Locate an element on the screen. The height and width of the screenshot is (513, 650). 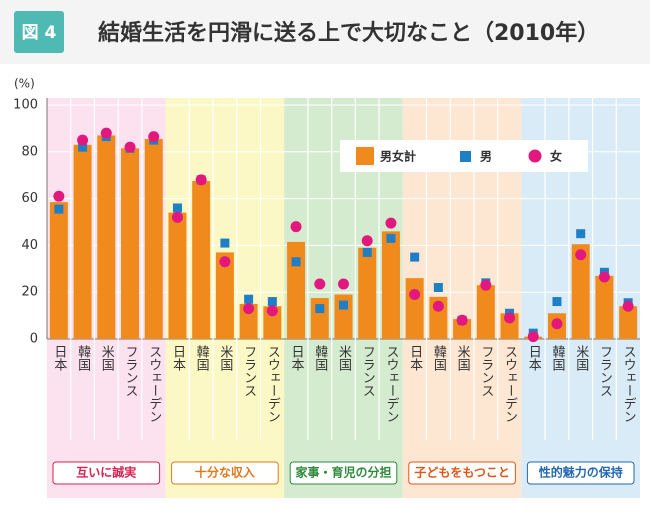
y-tick-label: 60 is located at coordinates (29, 198).